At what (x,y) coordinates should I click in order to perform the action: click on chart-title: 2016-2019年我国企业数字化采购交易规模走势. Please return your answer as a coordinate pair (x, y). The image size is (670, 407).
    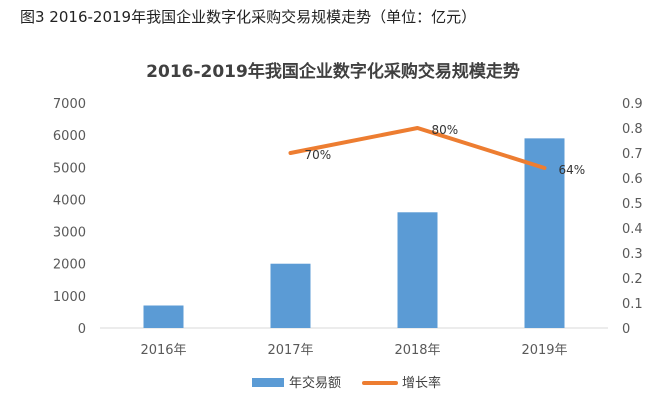
    Looking at the image, I should click on (333, 71).